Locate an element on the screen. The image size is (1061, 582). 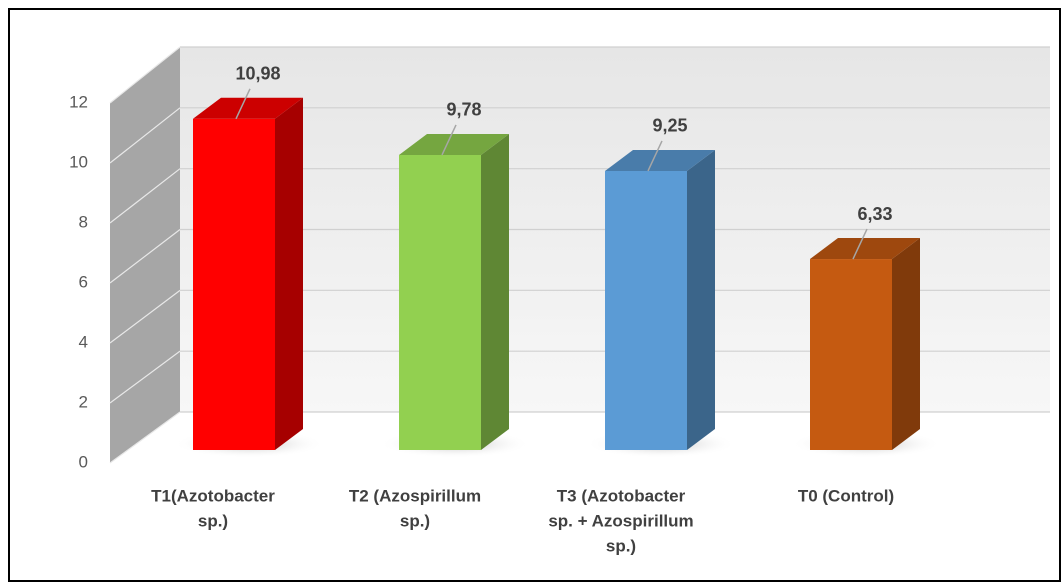
x-tick-label: sp. + Azospirillum is located at coordinates (620, 520).